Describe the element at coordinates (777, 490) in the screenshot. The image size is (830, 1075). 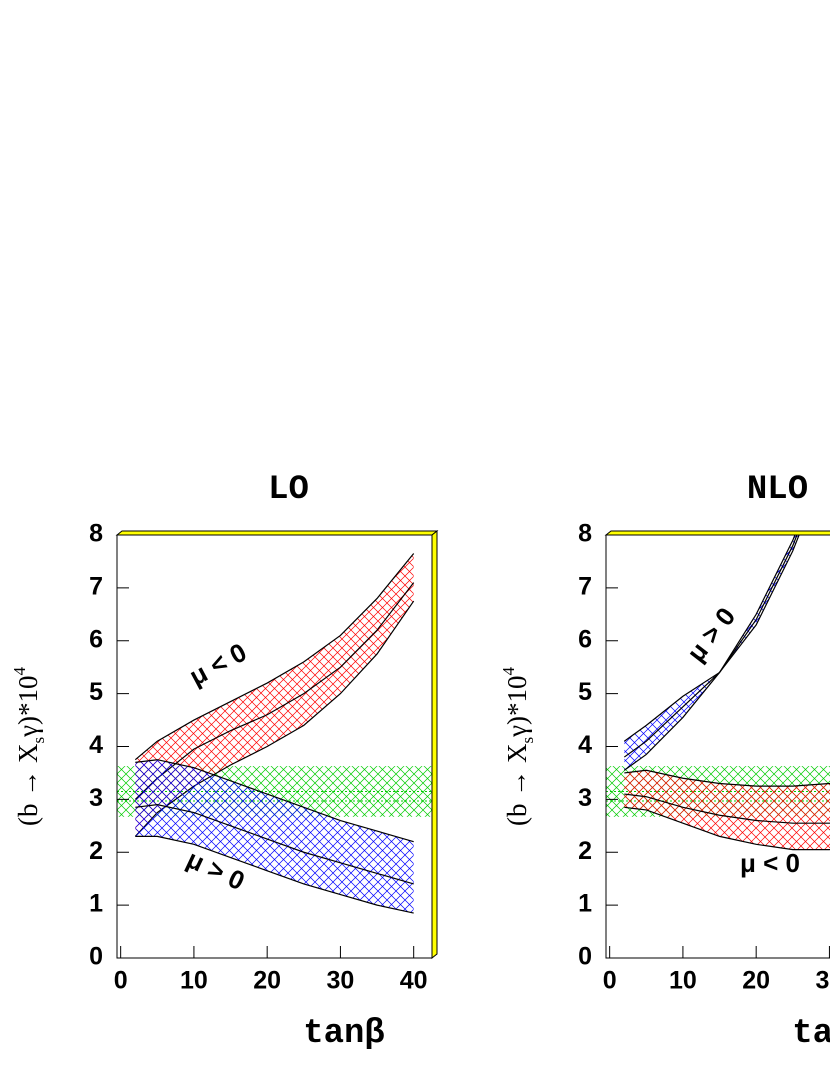
I see `chart-title: NLO` at that location.